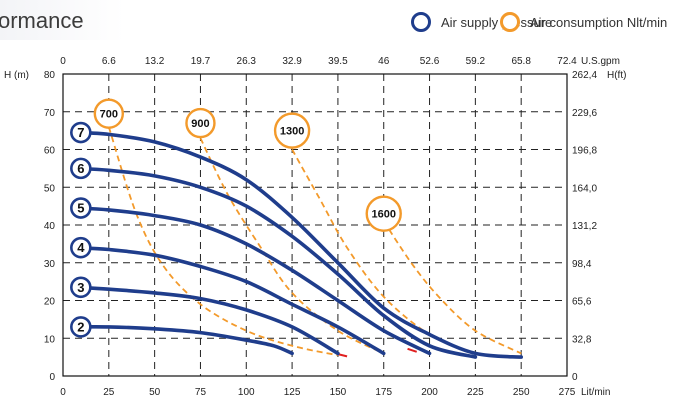  I want to click on y-left-tick-label: 20, so click(50, 302).